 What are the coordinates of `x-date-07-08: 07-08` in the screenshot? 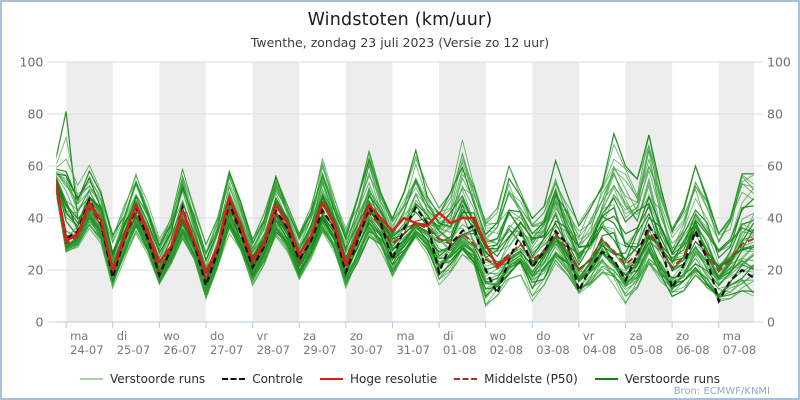 It's located at (739, 350).